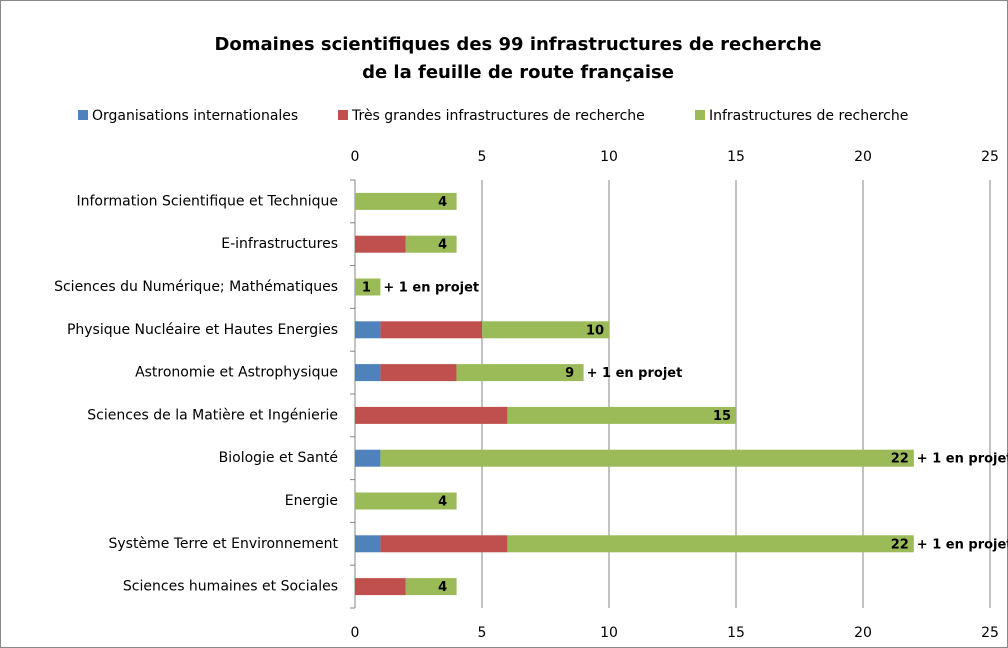 The height and width of the screenshot is (648, 1008). What do you see at coordinates (223, 544) in the screenshot?
I see `y-tick-label: Système Terre et Environnement` at bounding box center [223, 544].